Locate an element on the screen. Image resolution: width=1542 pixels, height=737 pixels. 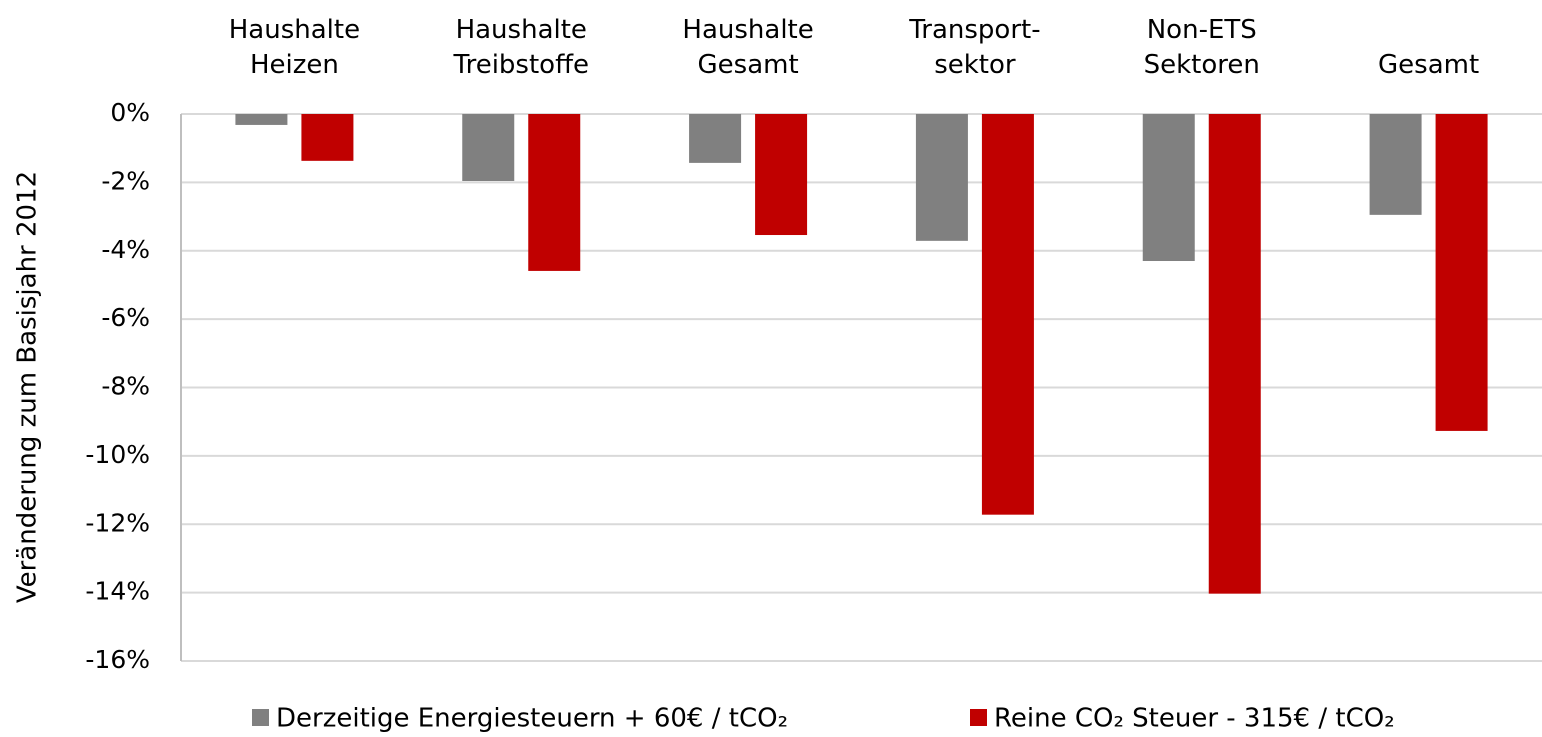
y-tick-label: -2% is located at coordinates (125, 180).